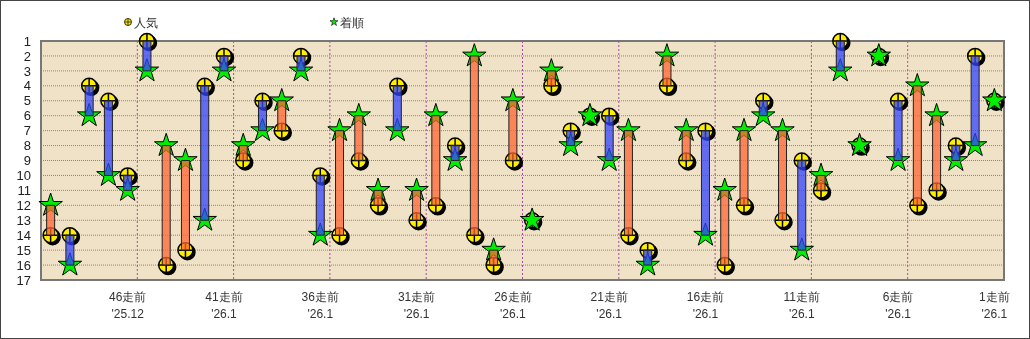 The width and height of the screenshot is (1030, 339). Describe the element at coordinates (609, 305) in the screenshot. I see `x-tick-label: 21走前 '26.1` at that location.